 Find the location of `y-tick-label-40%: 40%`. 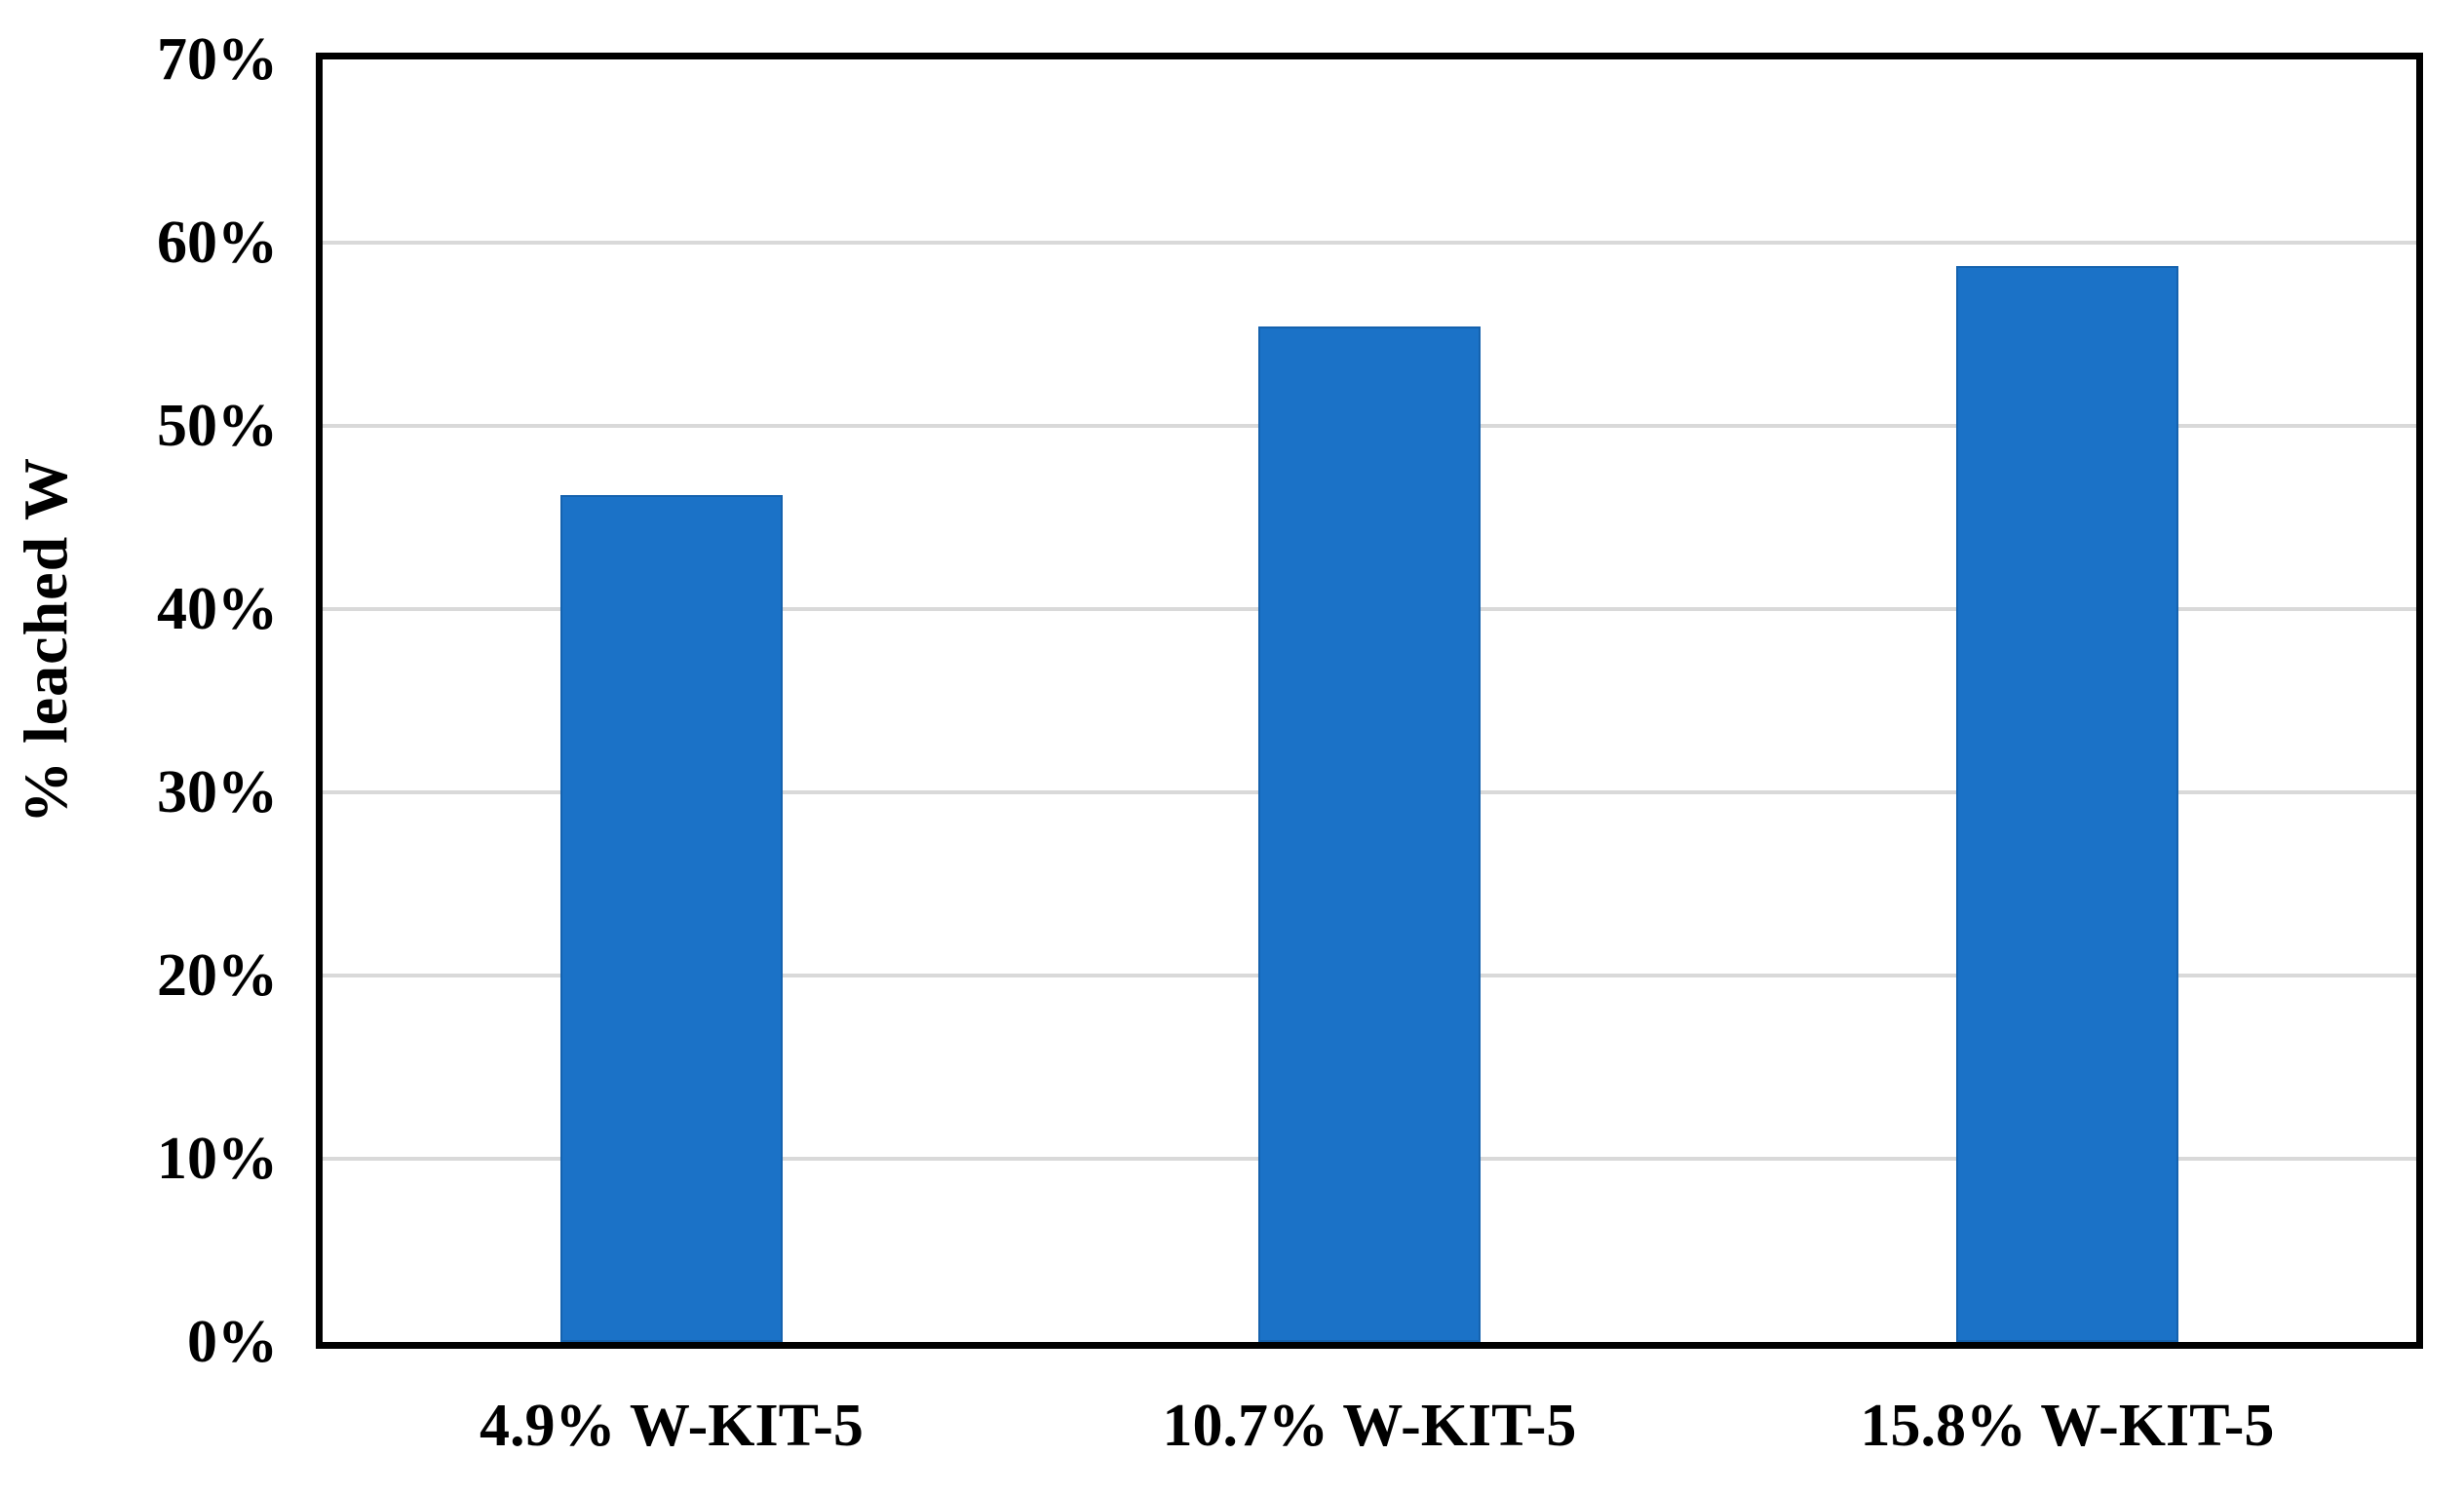

y-tick-label-40%: 40% is located at coordinates (217, 609).